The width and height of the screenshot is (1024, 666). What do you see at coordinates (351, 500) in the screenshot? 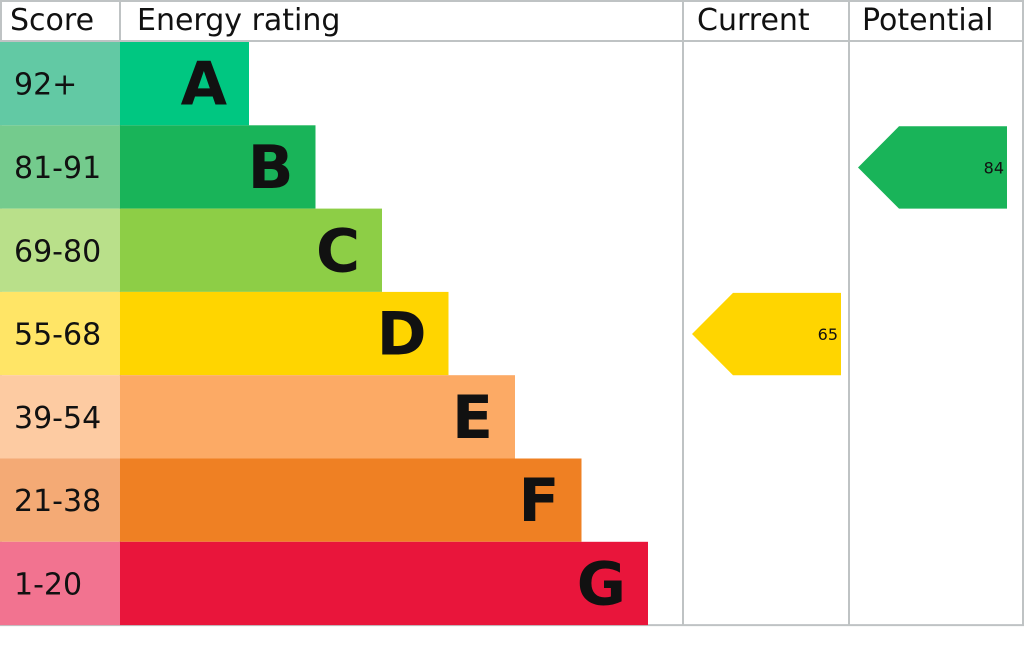
I see `band-bar-f` at bounding box center [351, 500].